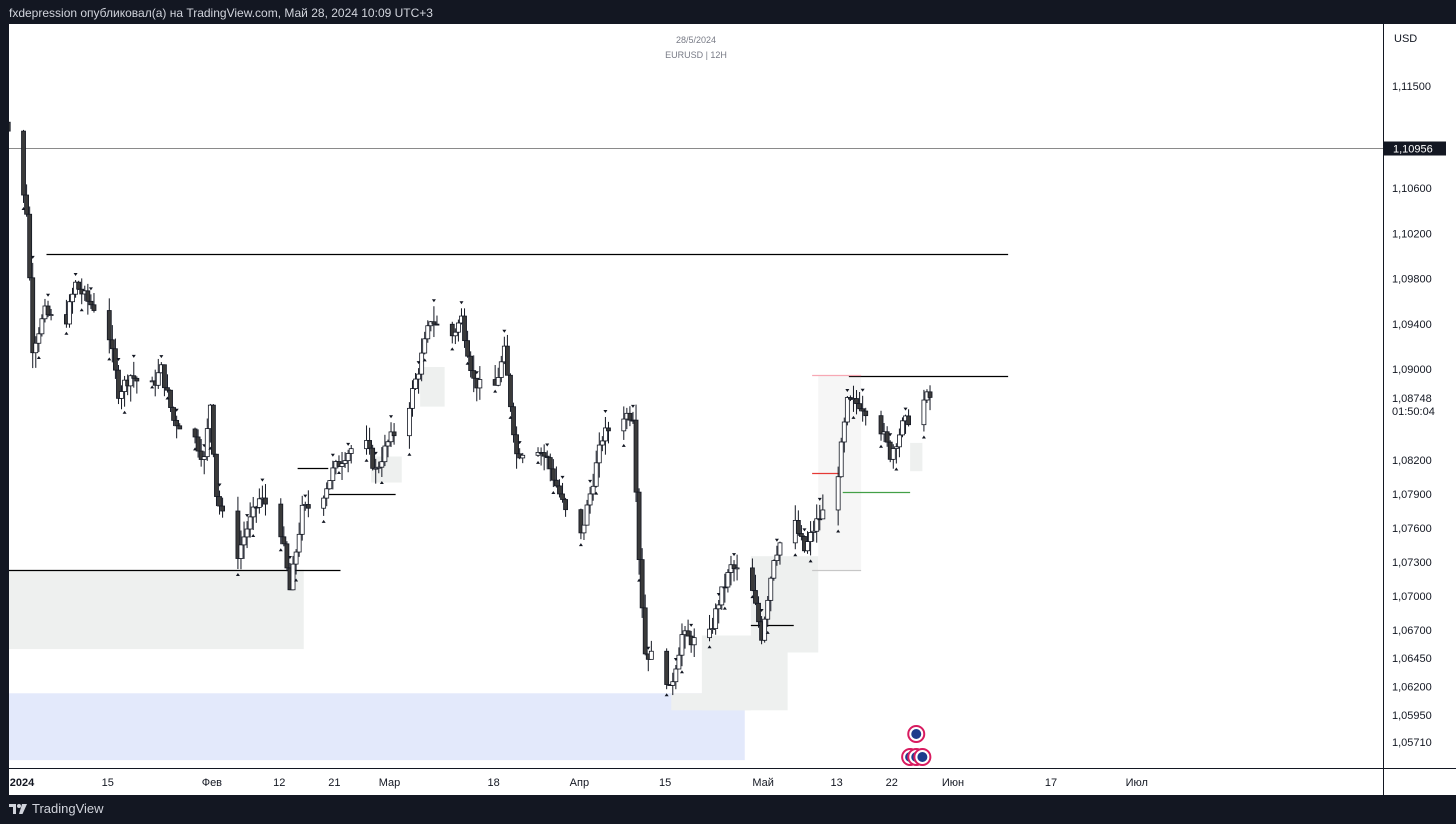  Describe the element at coordinates (56, 808) in the screenshot. I see `tradingview-logo: TradingView` at that location.